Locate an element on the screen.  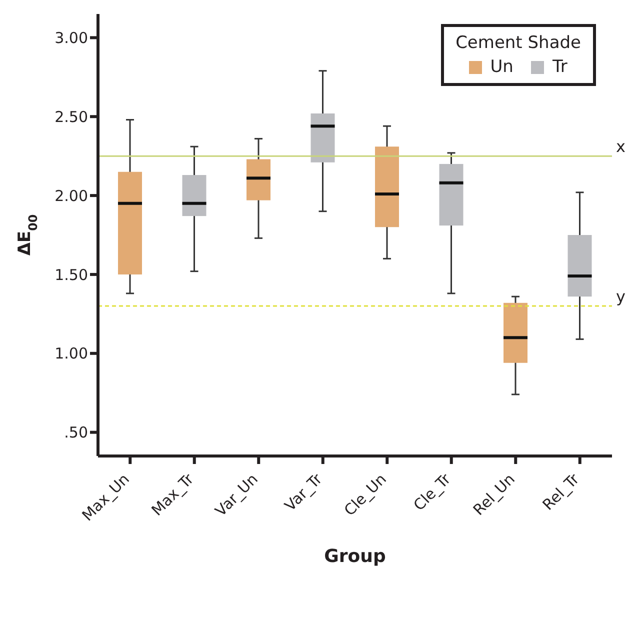
ref-line-label: y is located at coordinates (621, 296).